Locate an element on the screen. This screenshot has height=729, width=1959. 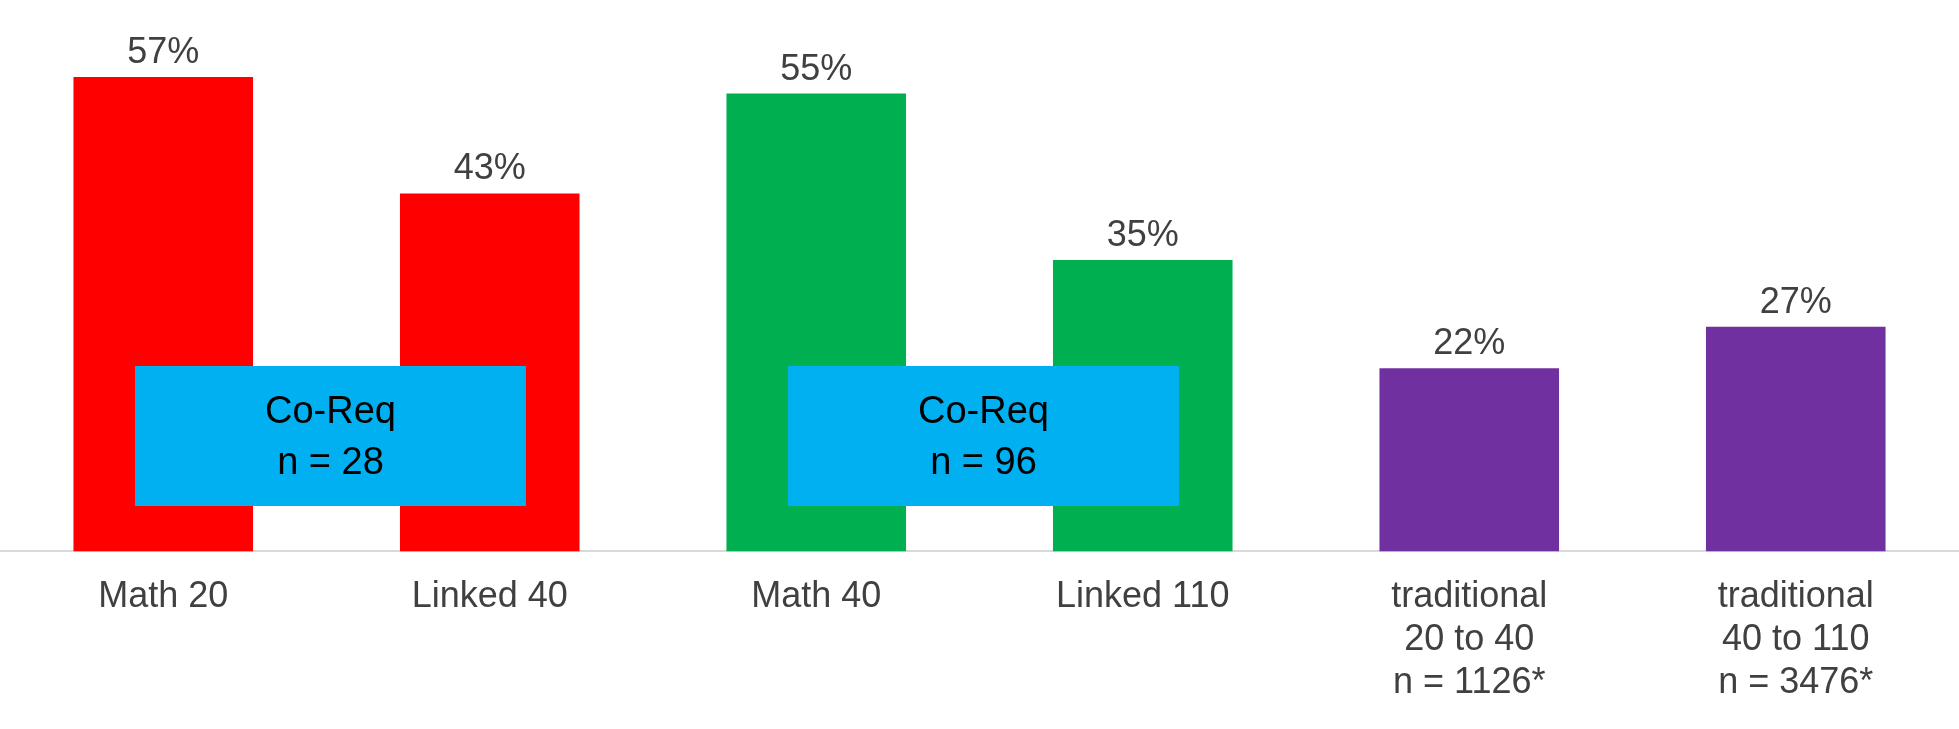
x-tick-label: Math 40 is located at coordinates (816, 594).